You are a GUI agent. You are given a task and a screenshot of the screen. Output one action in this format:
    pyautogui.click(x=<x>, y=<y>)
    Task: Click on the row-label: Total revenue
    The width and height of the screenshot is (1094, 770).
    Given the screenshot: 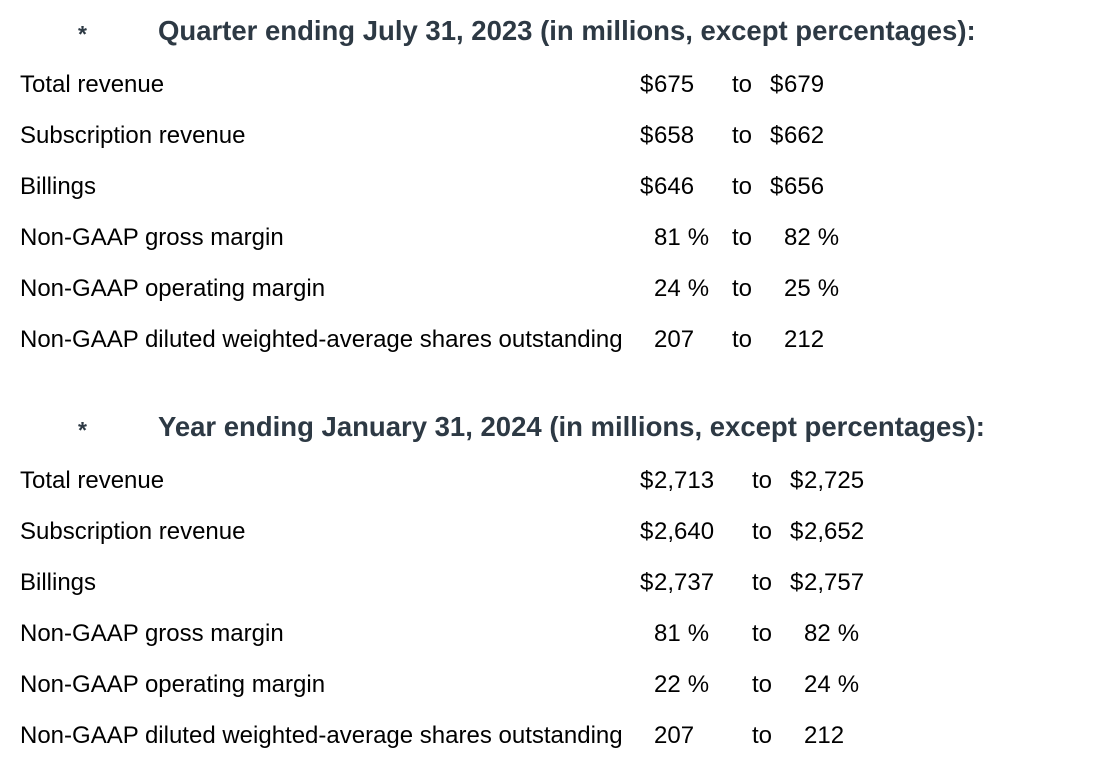 What is the action you would take?
    pyautogui.click(x=92, y=84)
    